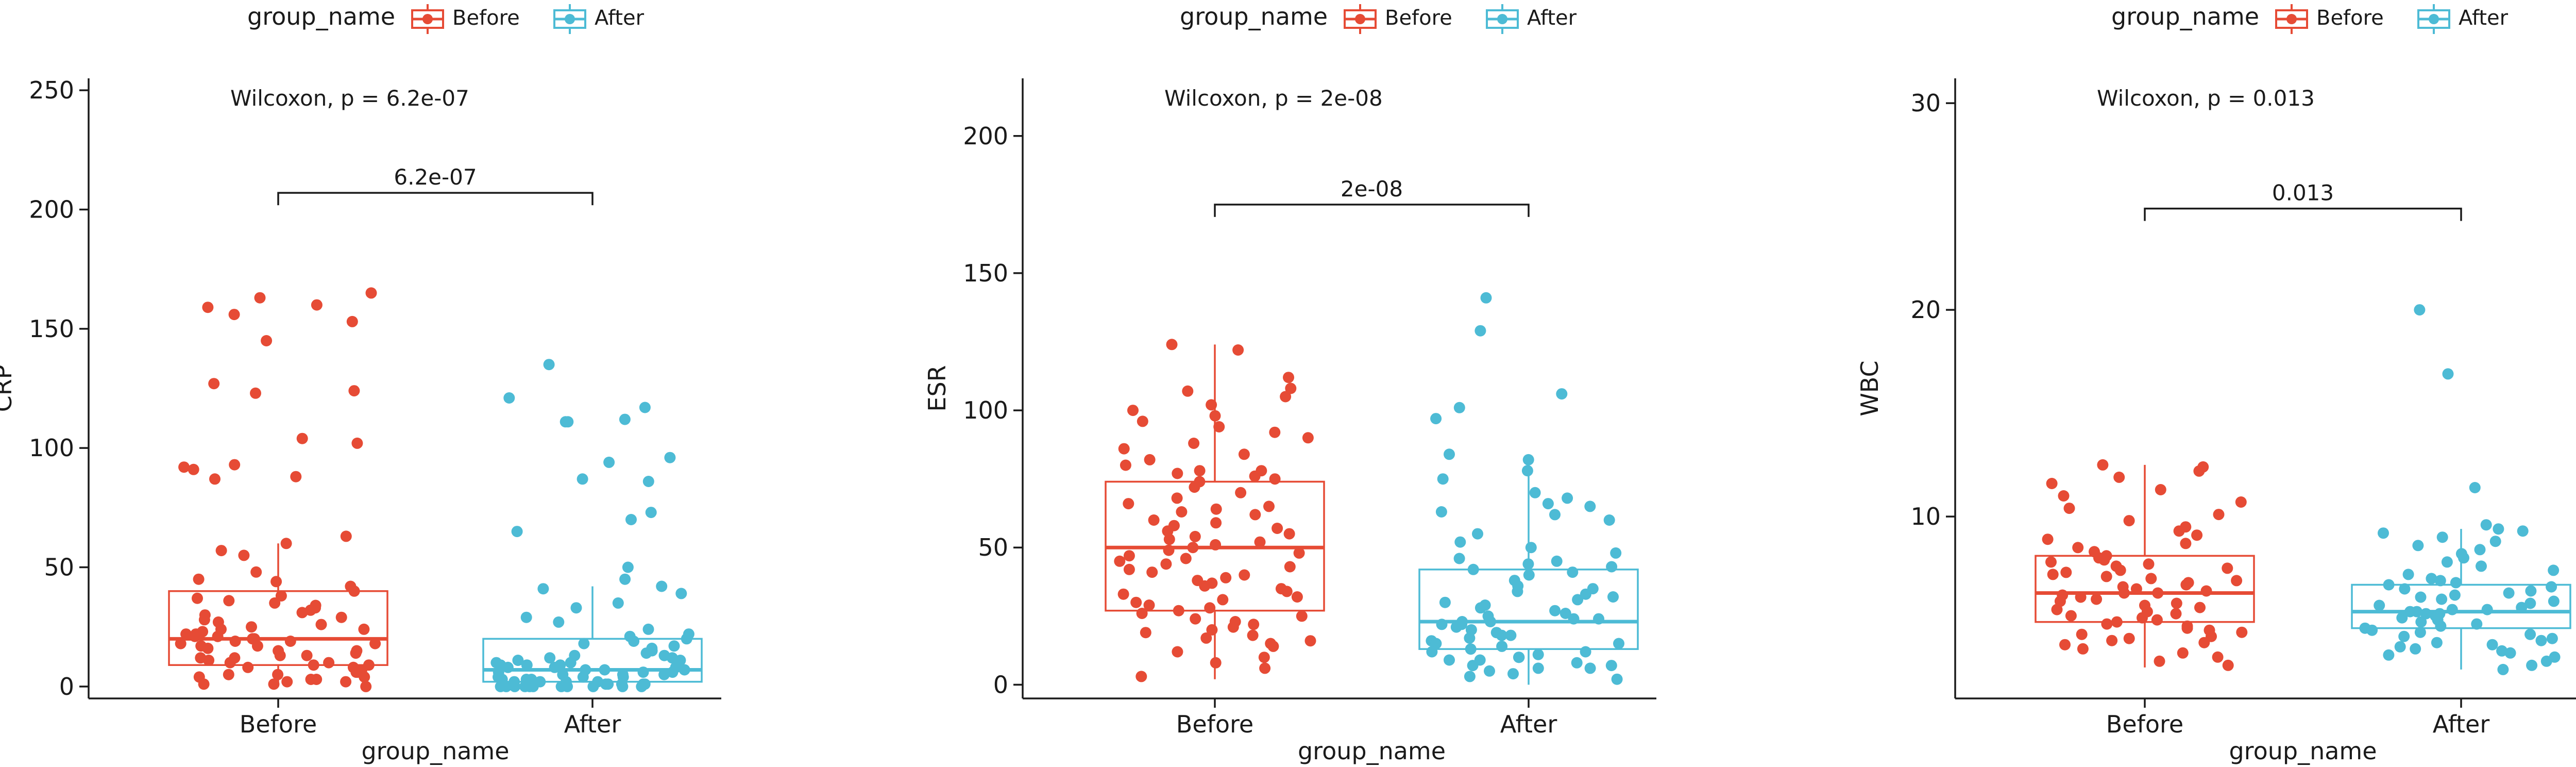 This screenshot has width=2576, height=767. Describe the element at coordinates (2303, 193) in the screenshot. I see `bracket-label: 0.013` at that location.